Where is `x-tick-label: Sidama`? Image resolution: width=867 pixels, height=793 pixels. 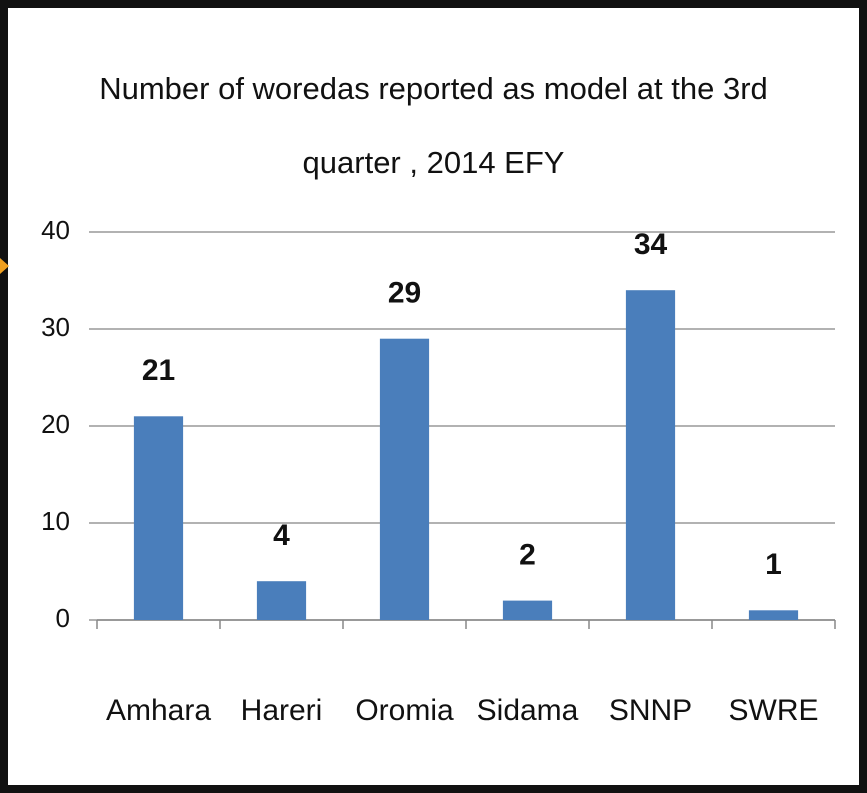
x-tick-label: Sidama is located at coordinates (528, 710).